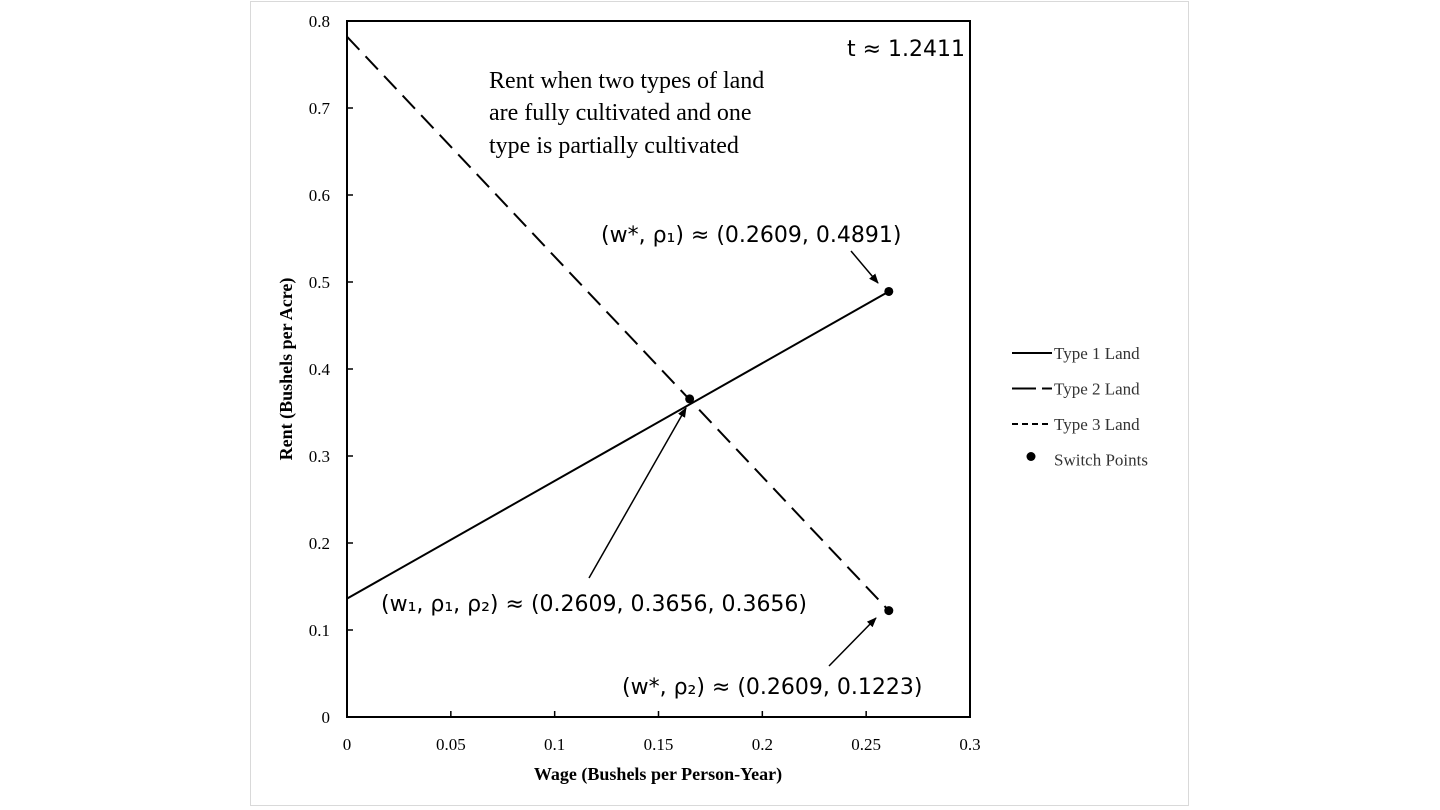  Describe the element at coordinates (620, 113) in the screenshot. I see `description-line-2: are fully cultivated and one` at that location.